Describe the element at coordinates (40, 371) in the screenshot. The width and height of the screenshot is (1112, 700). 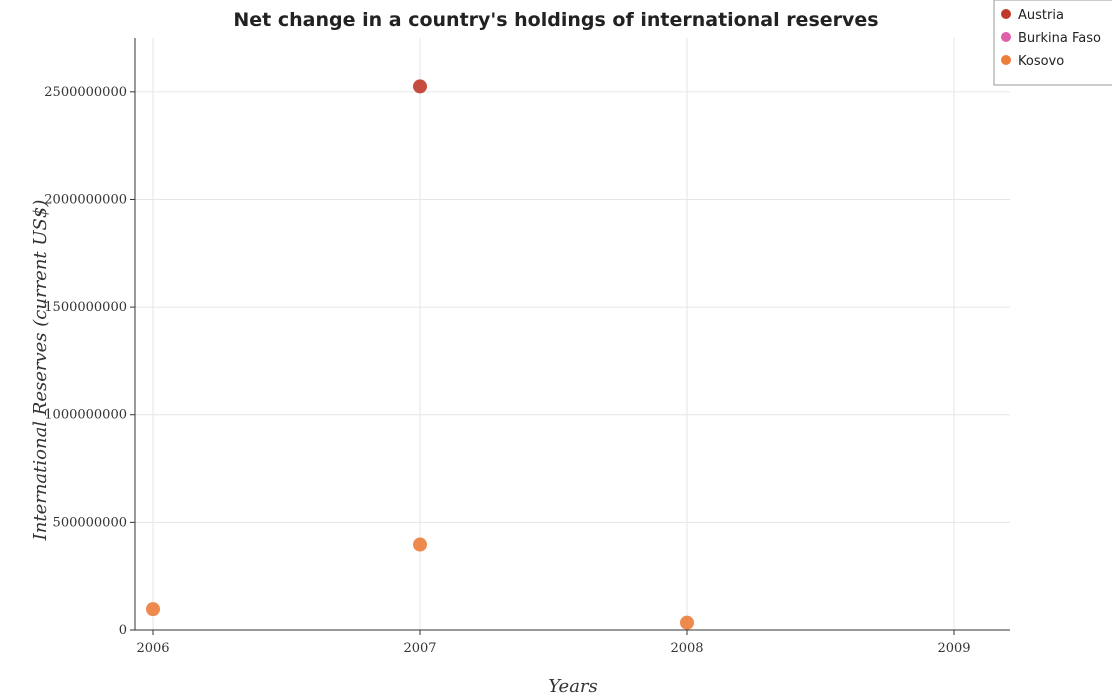
I see `y-axis-label: International Reserves (current US$)` at that location.